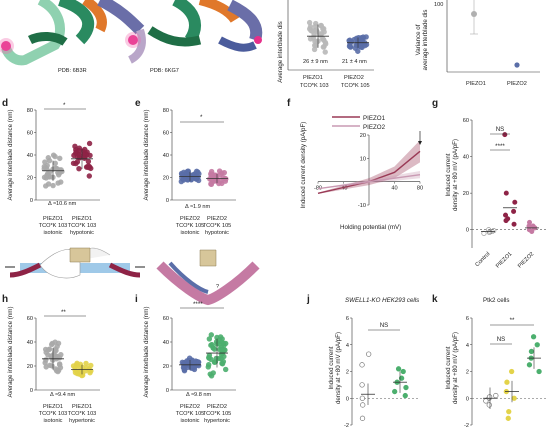 The height and width of the screenshot is (431, 551). Describe the element at coordinates (347, 399) in the screenshot. I see `j-ytick-label: 0` at that location.